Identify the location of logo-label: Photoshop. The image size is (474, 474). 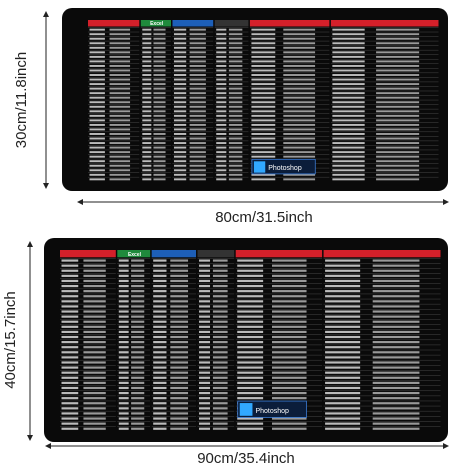
(272, 411).